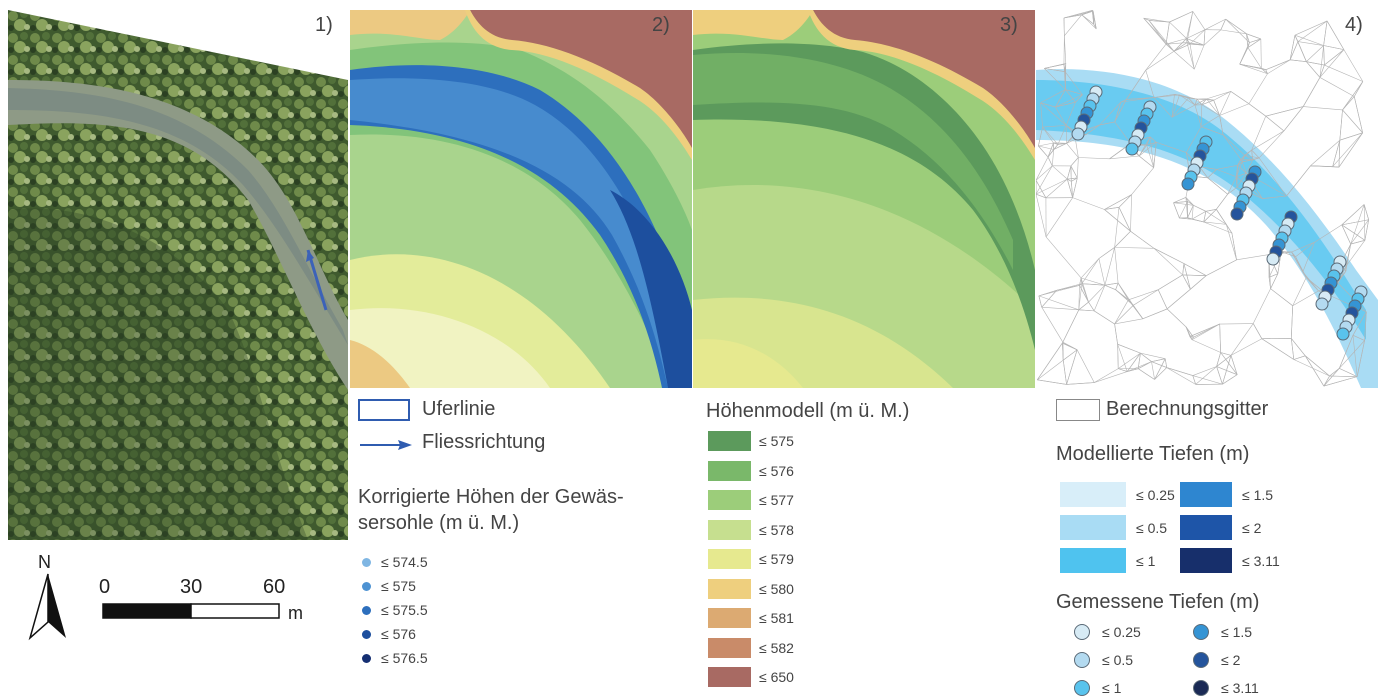 Image resolution: width=1378 pixels, height=697 pixels. What do you see at coordinates (776, 588) in the screenshot?
I see `elevation-label: ≤ 580` at bounding box center [776, 588].